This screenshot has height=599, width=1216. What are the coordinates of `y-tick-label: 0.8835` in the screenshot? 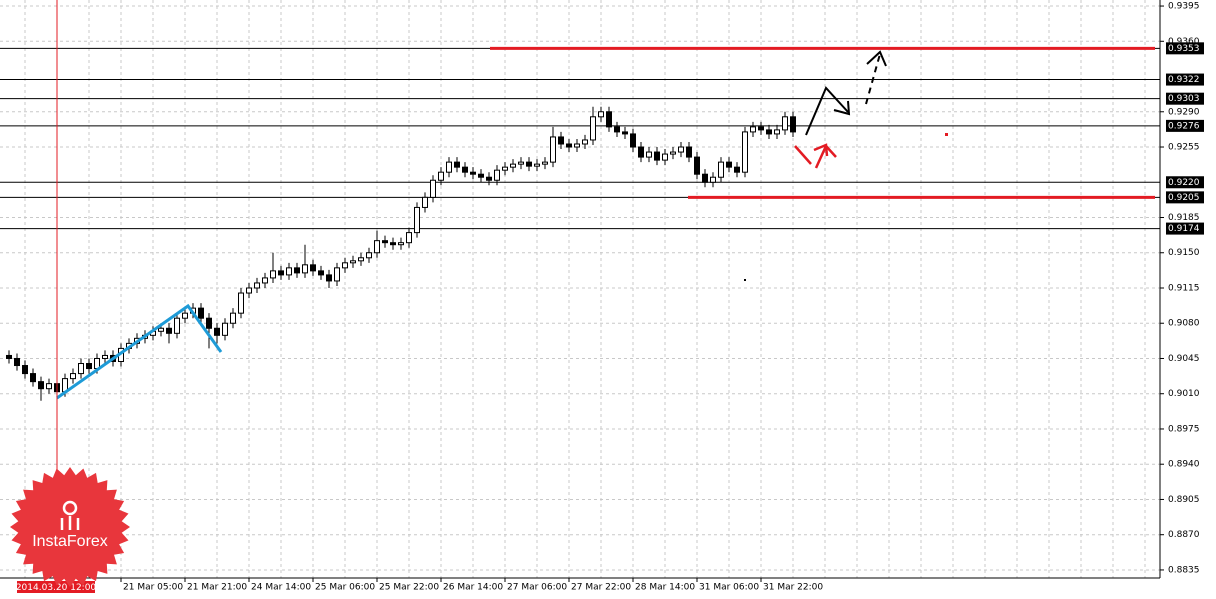 It's located at (1184, 570).